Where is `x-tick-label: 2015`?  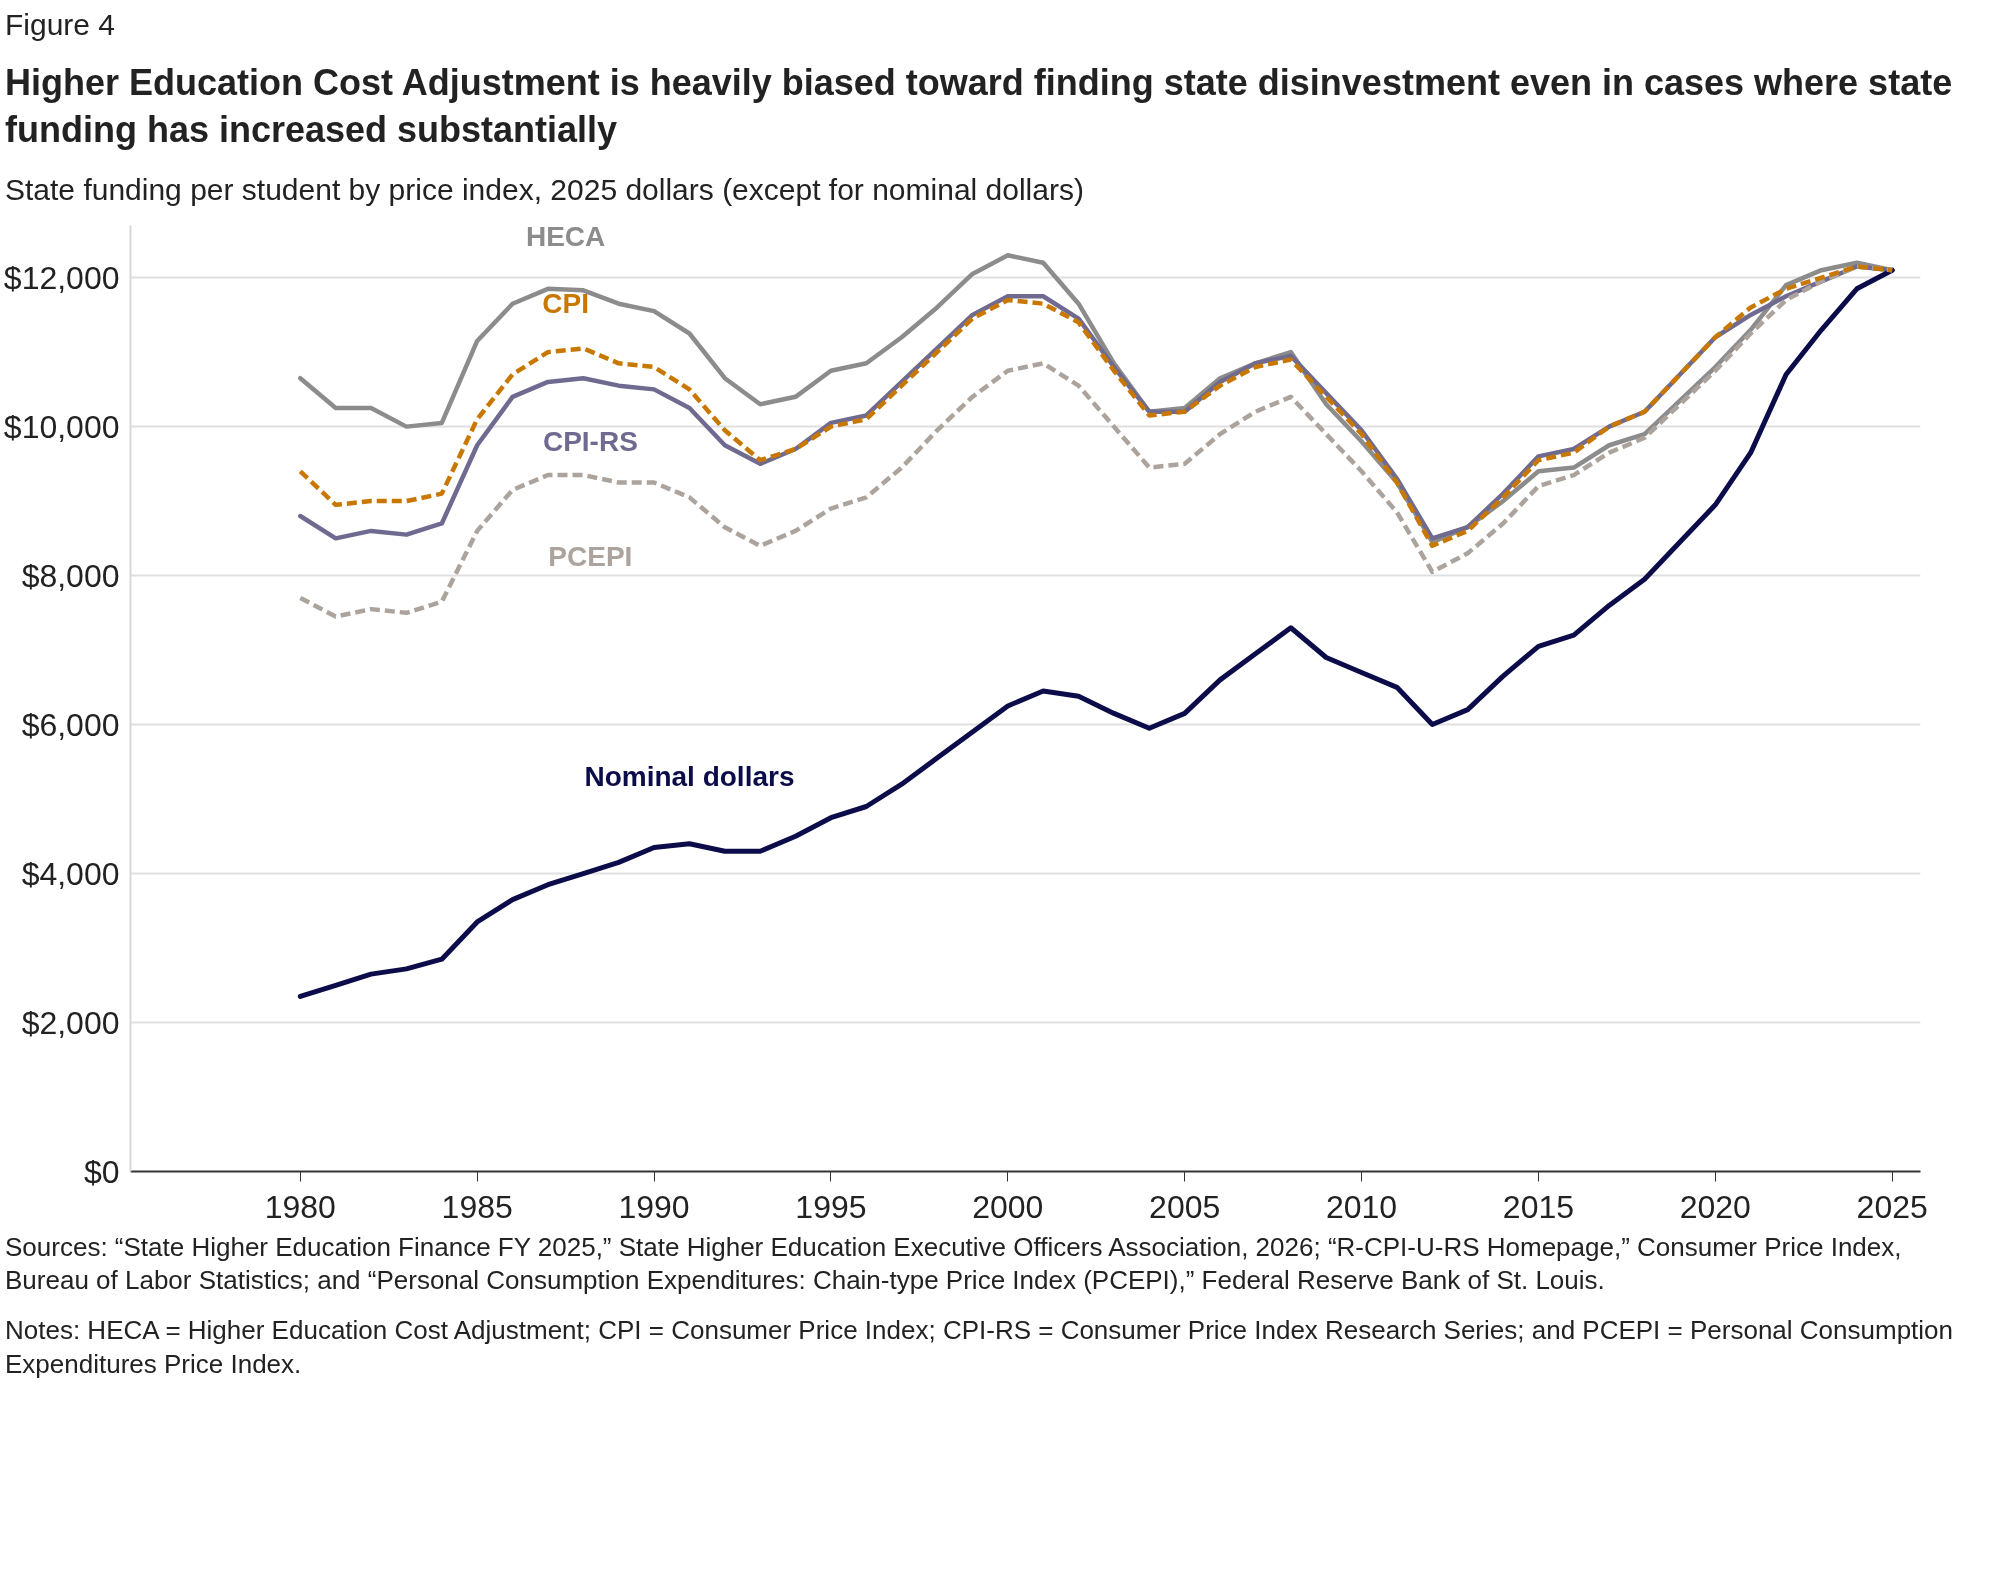 x-tick-label: 2015 is located at coordinates (1538, 1206).